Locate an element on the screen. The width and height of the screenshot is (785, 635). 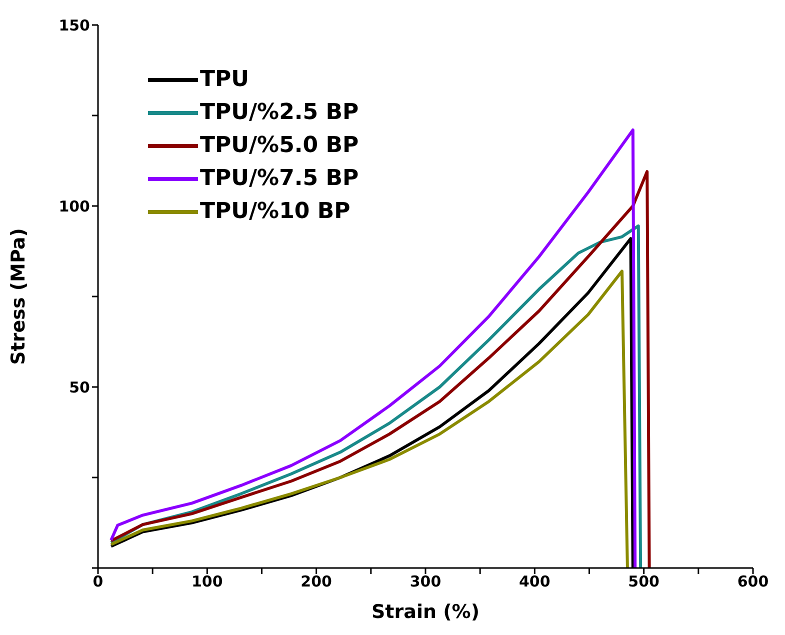
x-tick-label: 500 is located at coordinates (644, 581).